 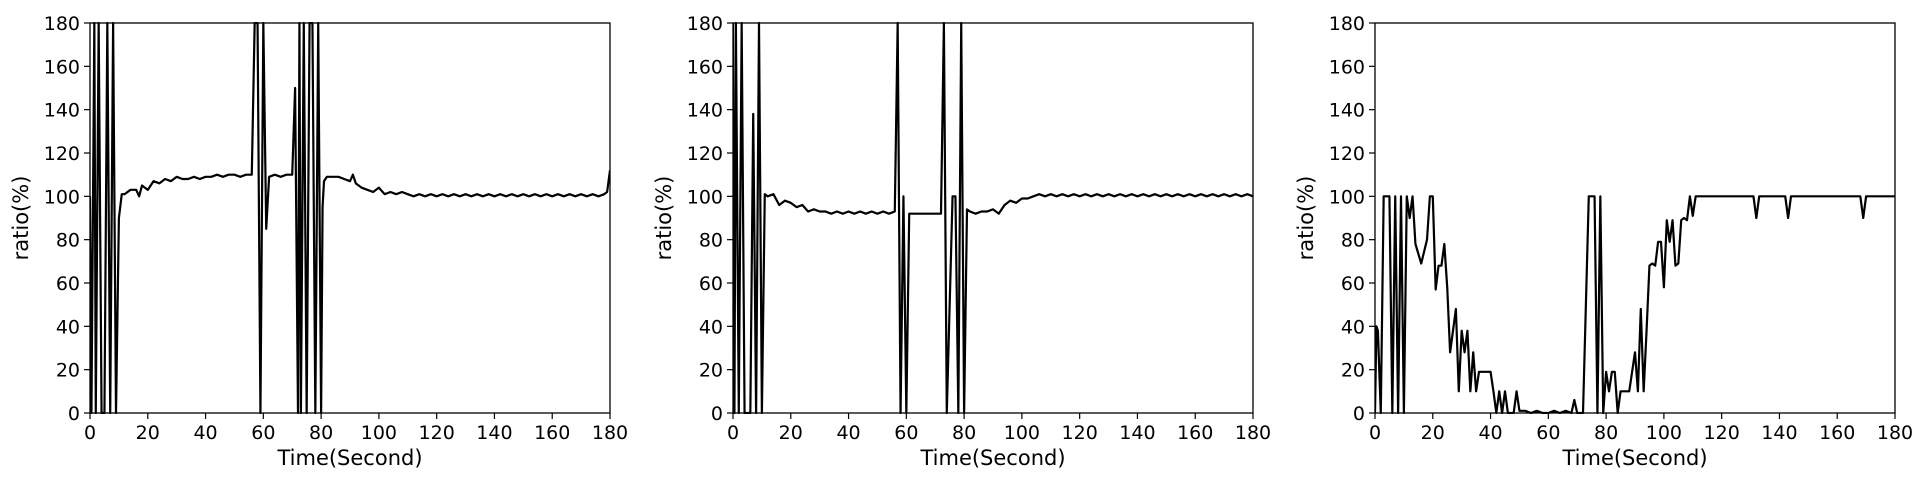 I want to click on series-line, so click(x=1635, y=304).